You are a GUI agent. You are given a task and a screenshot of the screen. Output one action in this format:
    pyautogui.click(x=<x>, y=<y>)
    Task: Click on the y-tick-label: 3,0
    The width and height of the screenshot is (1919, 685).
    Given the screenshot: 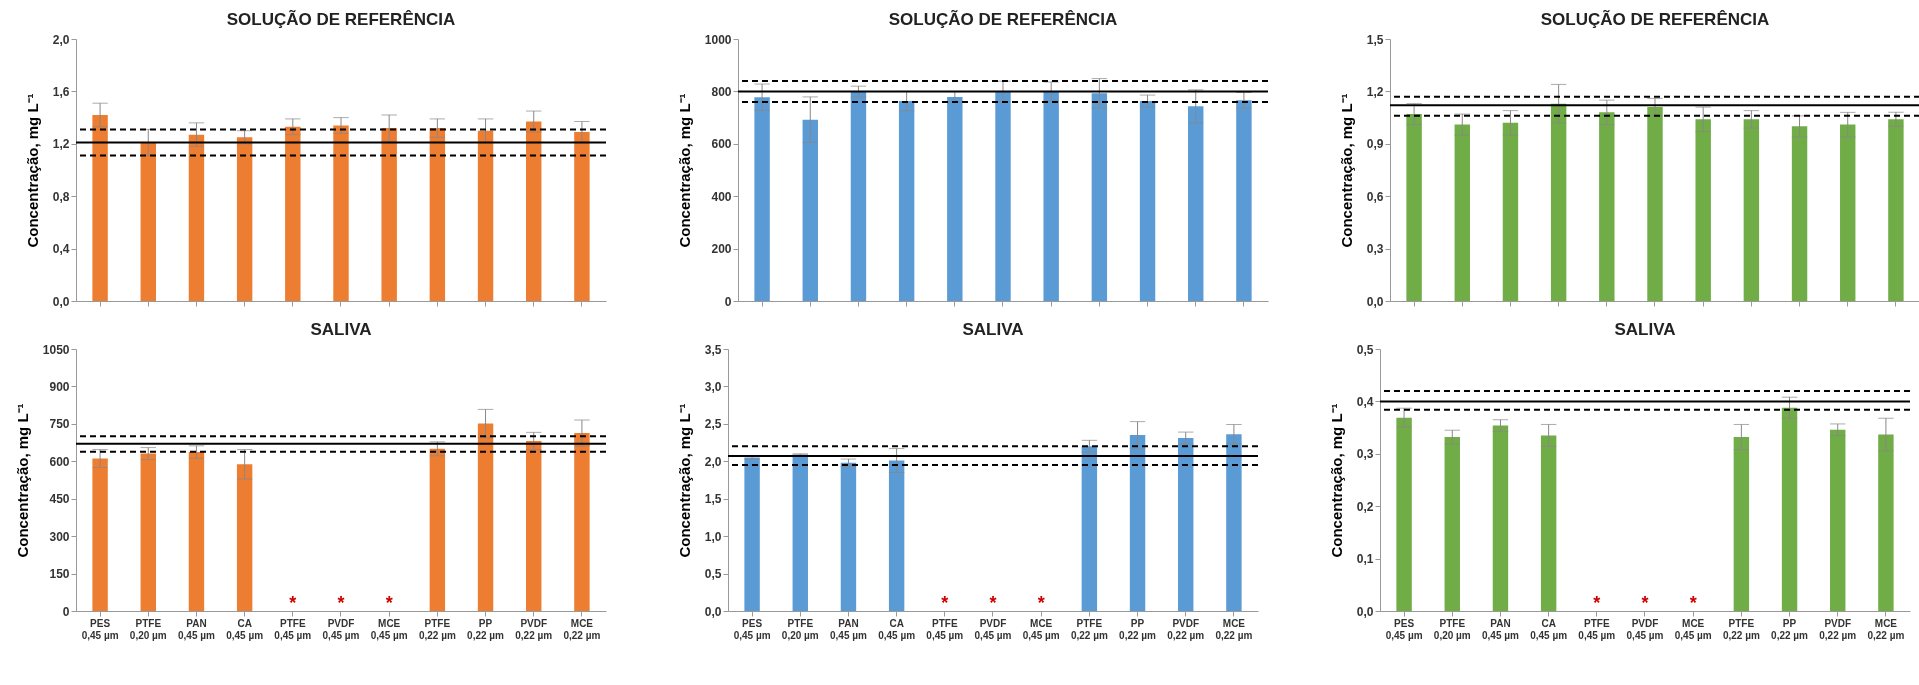 What is the action you would take?
    pyautogui.click(x=713, y=386)
    